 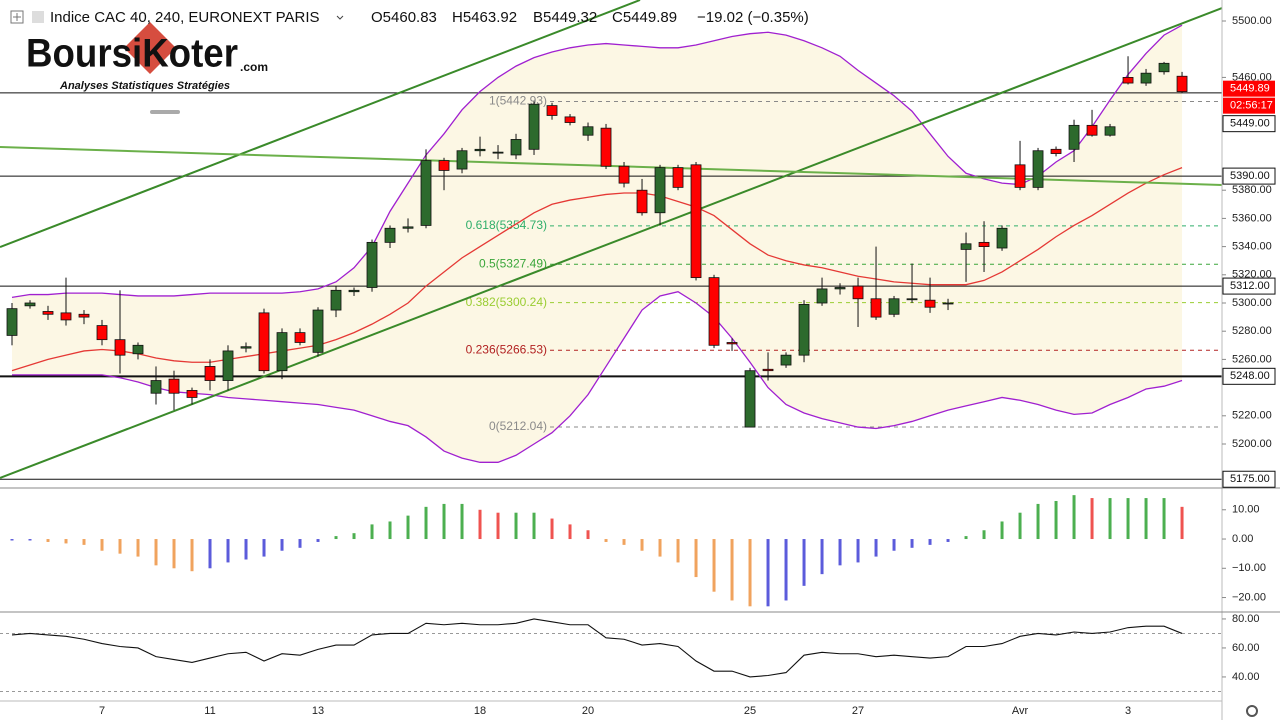 I want to click on x-tick-label: 11, so click(x=209, y=711).